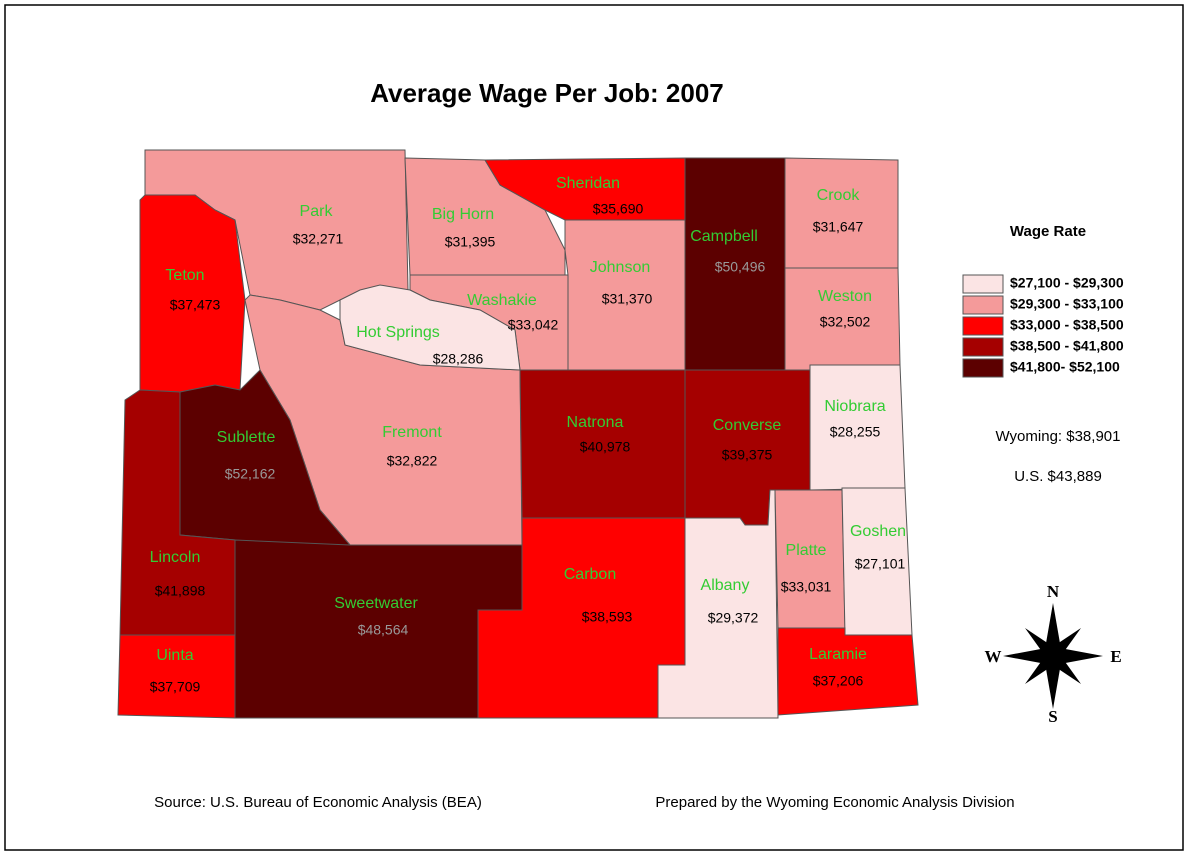  Describe the element at coordinates (412, 461) in the screenshot. I see `county-wage: $32,822` at that location.